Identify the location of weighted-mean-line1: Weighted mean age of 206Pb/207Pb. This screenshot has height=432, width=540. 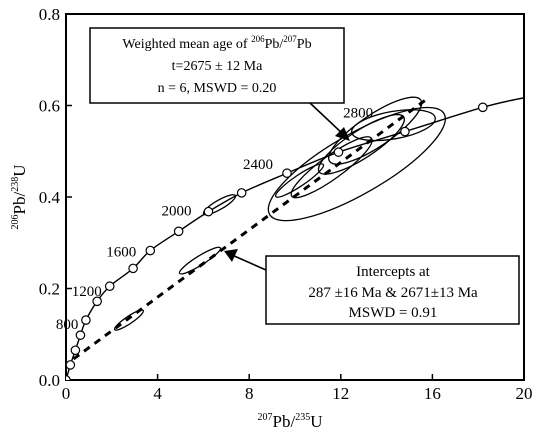
(216, 43).